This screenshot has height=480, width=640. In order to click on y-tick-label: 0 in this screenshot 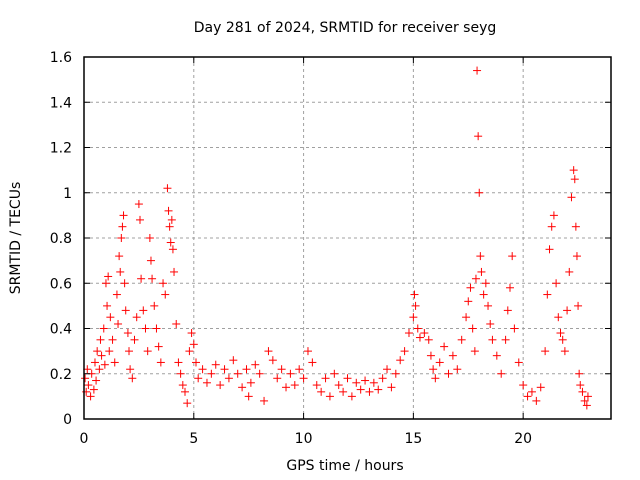, I will do `click(67, 420)`.